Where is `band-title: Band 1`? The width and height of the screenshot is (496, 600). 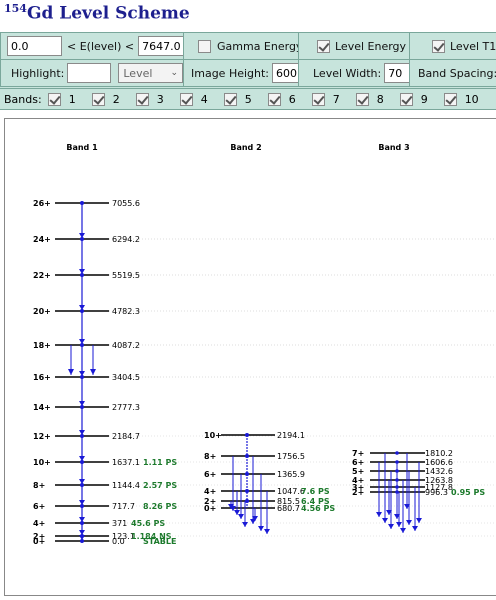
band-title: Band 1 is located at coordinates (82, 147).